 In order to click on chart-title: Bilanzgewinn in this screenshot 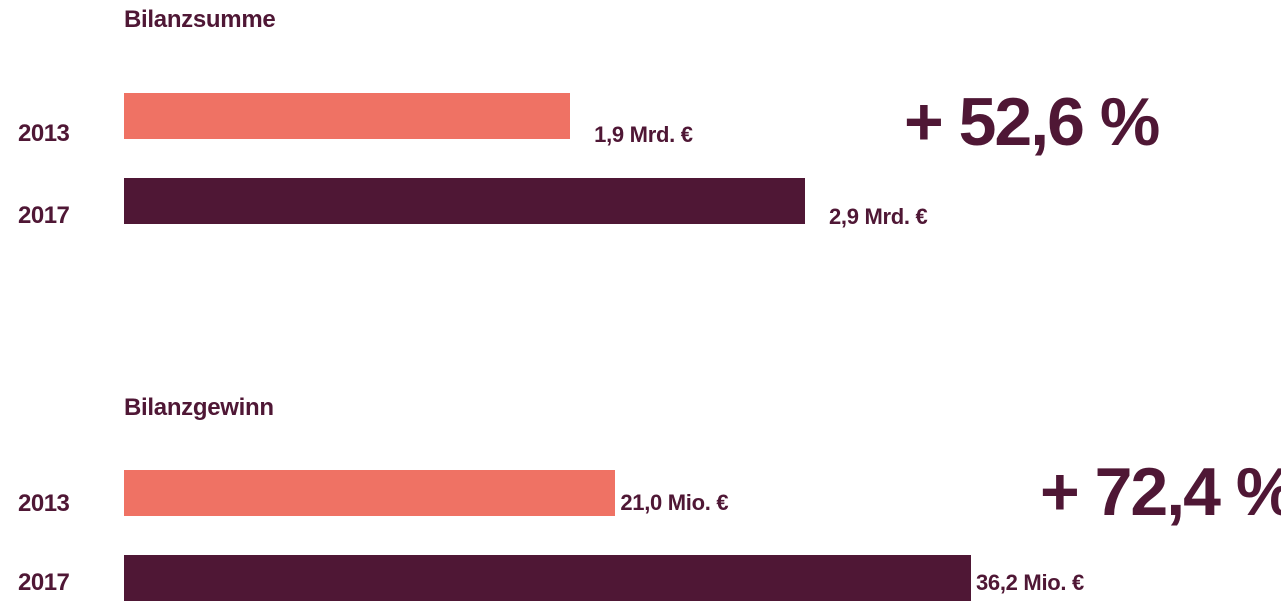, I will do `click(199, 407)`.